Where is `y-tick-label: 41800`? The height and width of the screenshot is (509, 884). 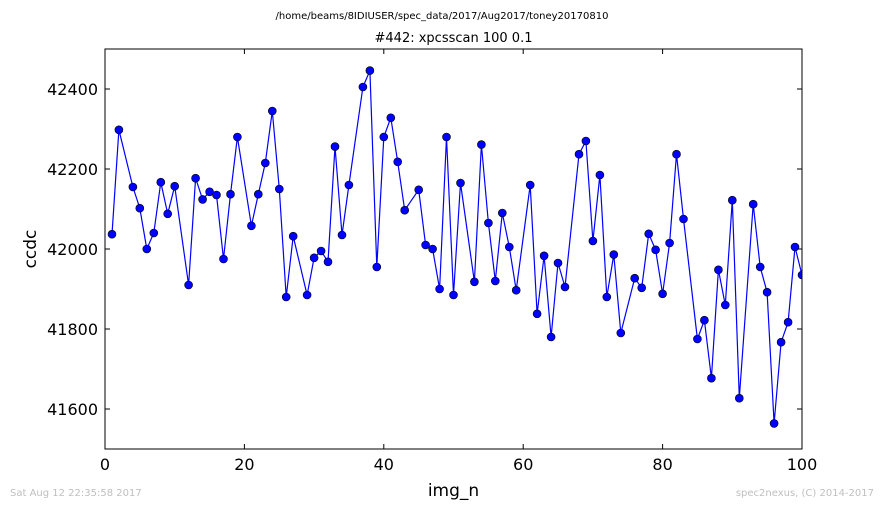 y-tick-label: 41800 is located at coordinates (72, 329).